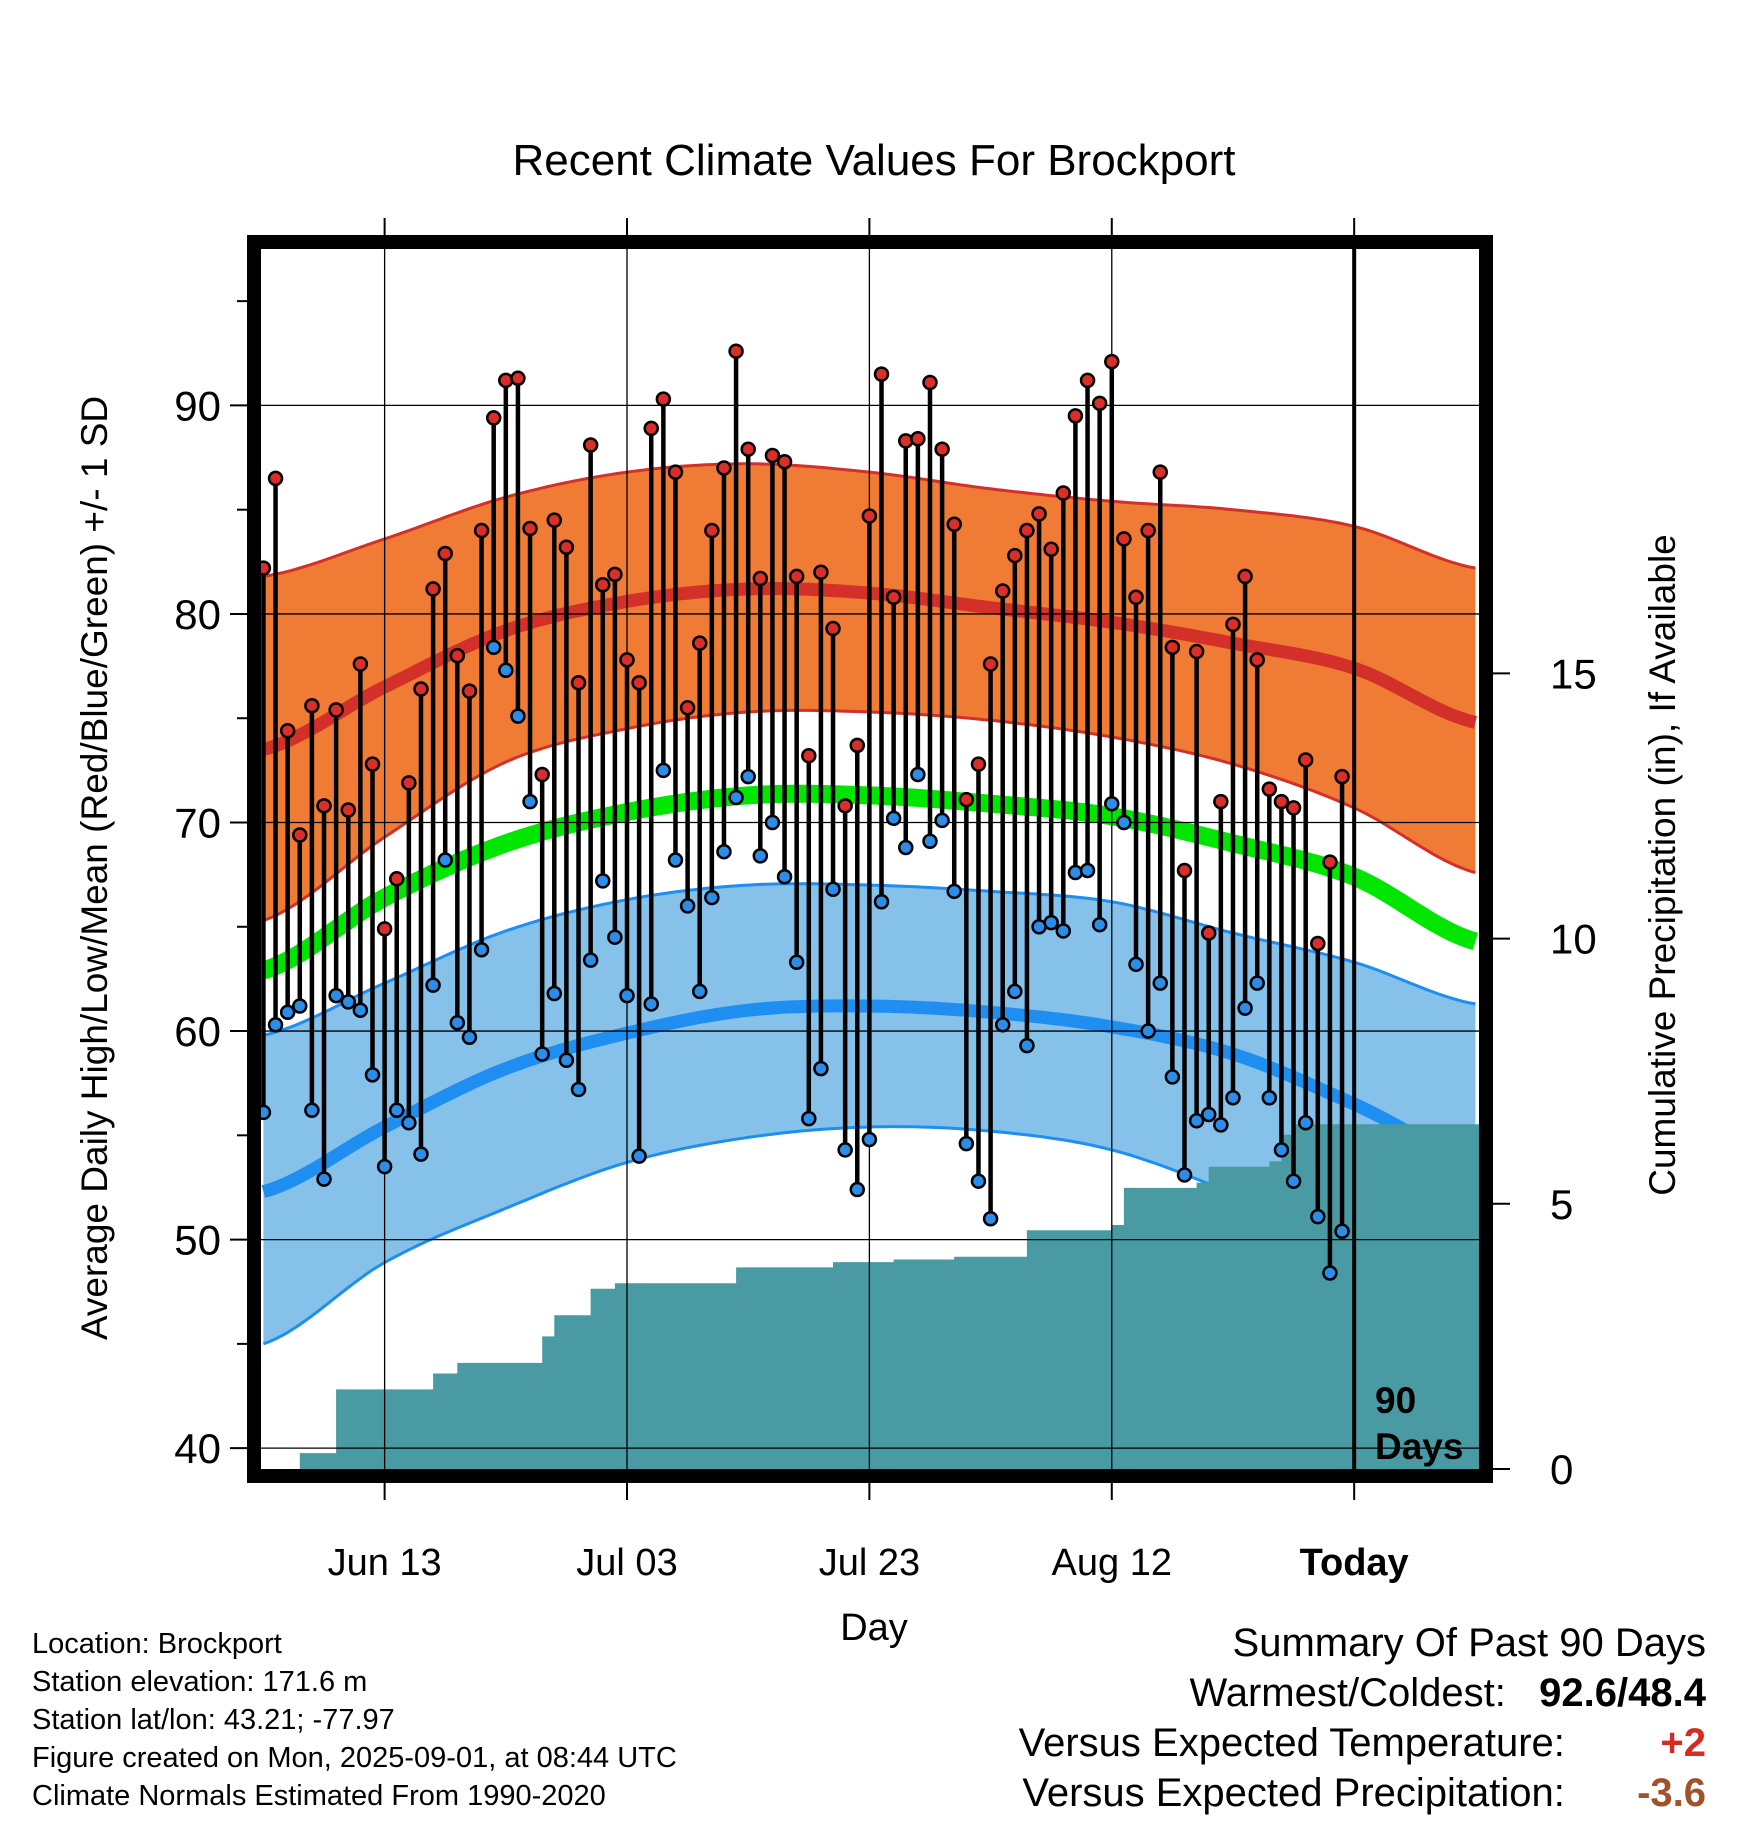 The width and height of the screenshot is (1748, 1828). I want to click on today-days-line1: 90, so click(1395, 1400).